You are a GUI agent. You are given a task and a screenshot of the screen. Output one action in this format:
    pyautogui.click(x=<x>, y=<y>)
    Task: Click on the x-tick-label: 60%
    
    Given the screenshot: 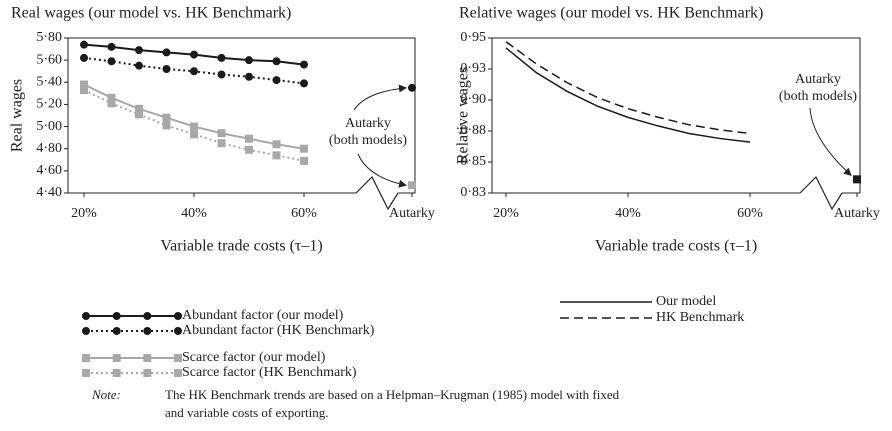 What is the action you would take?
    pyautogui.click(x=304, y=213)
    